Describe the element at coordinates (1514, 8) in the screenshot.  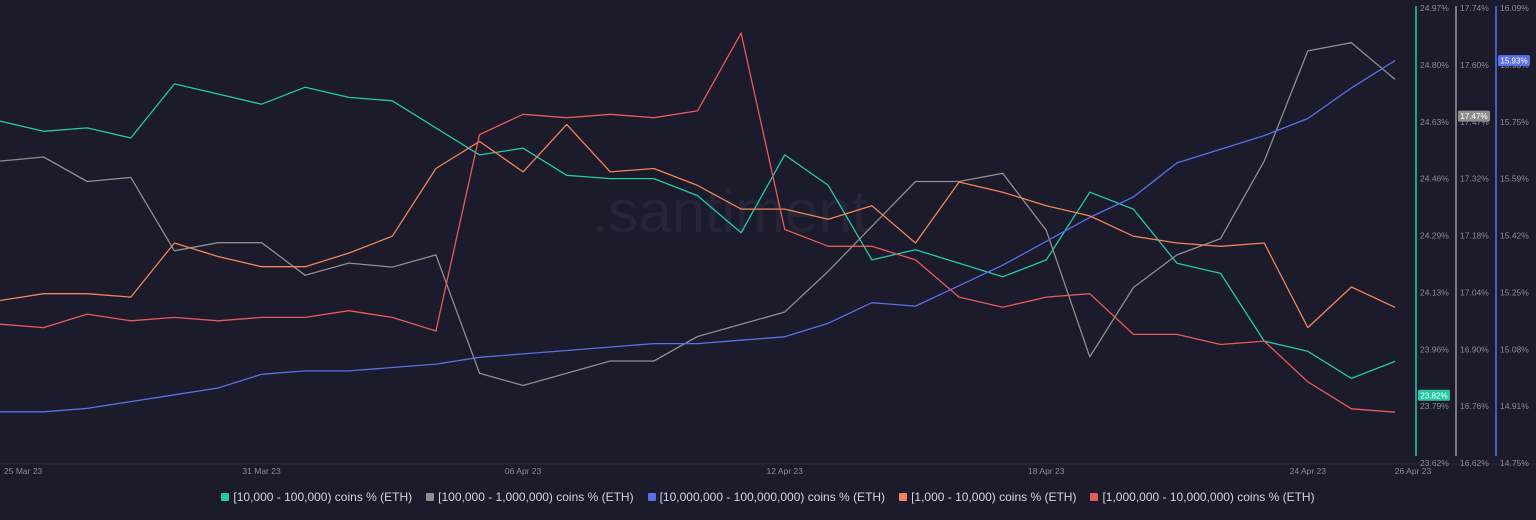
I see `y-tick-label: 16.09%` at that location.